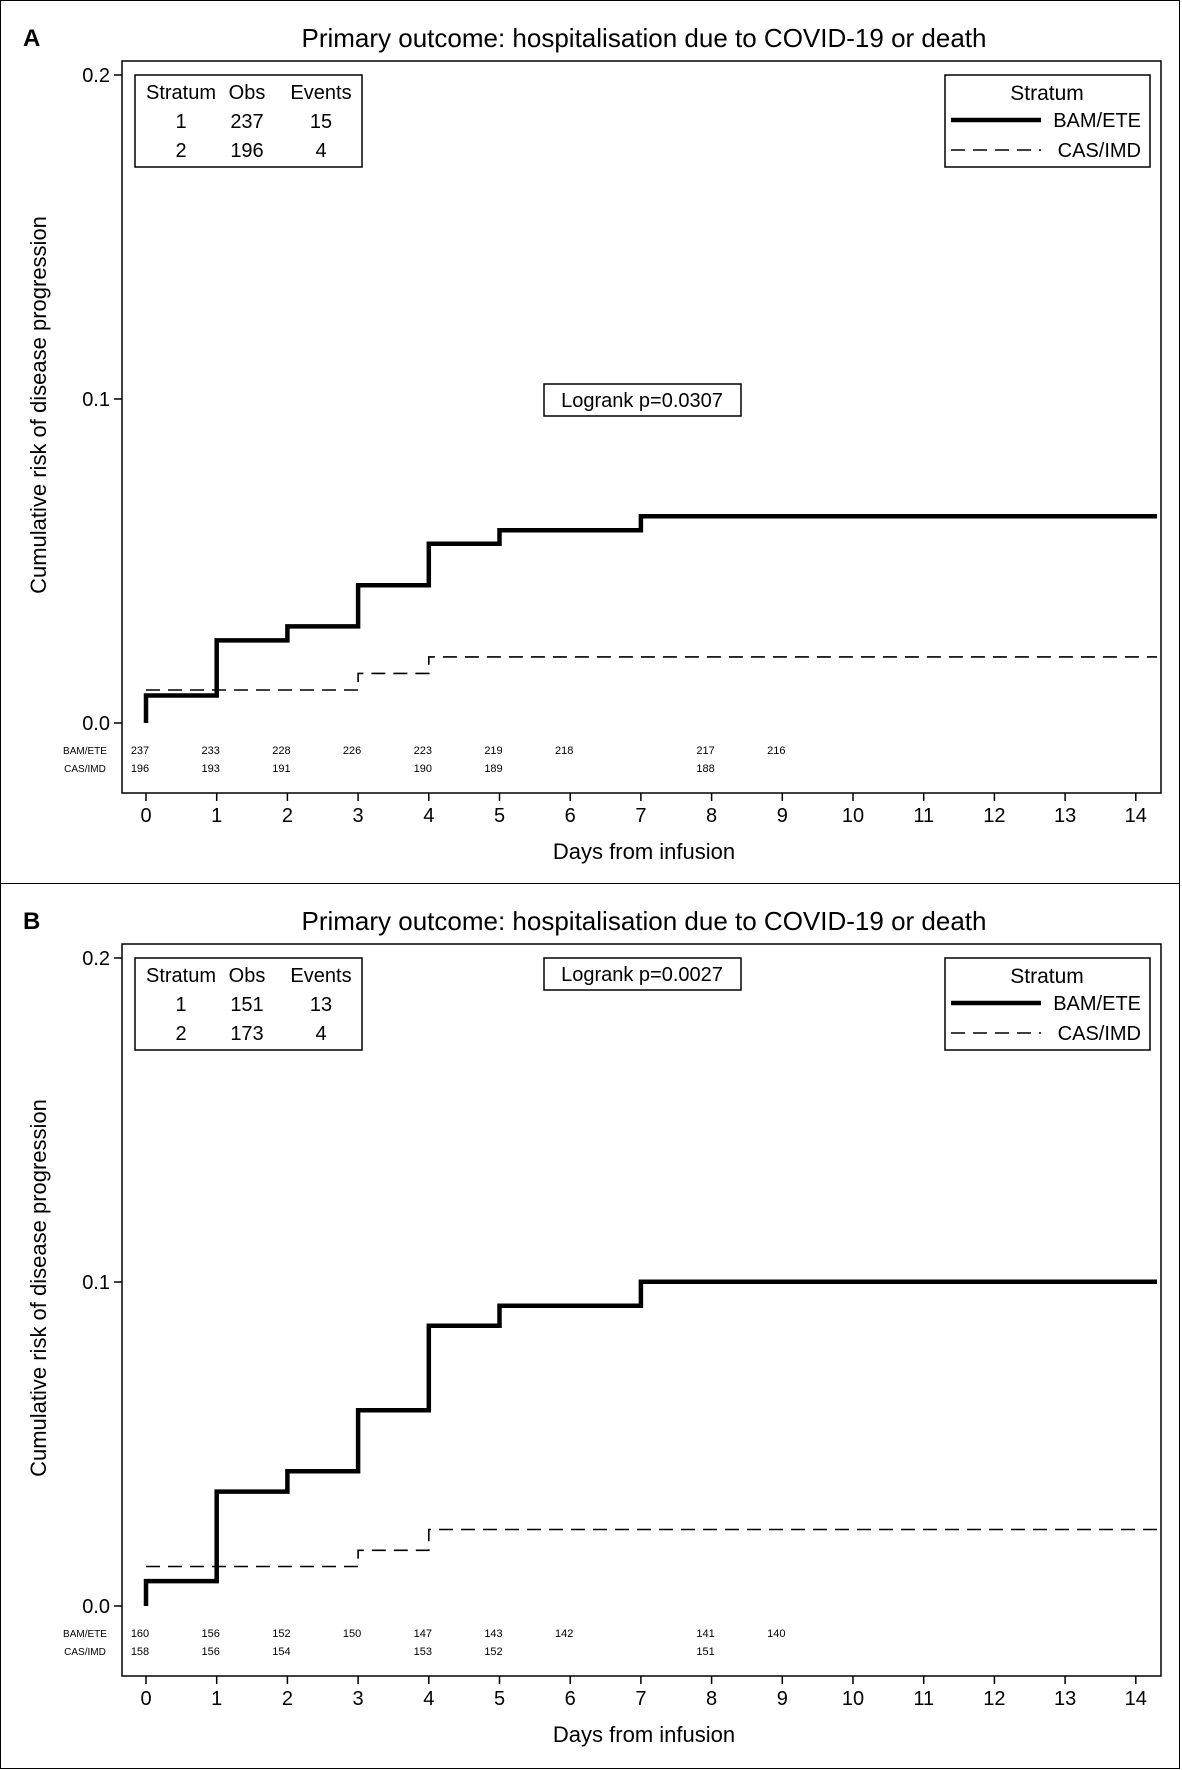 This screenshot has height=1770, width=1182. Describe the element at coordinates (423, 769) in the screenshot. I see `at-risk-count: 190` at that location.